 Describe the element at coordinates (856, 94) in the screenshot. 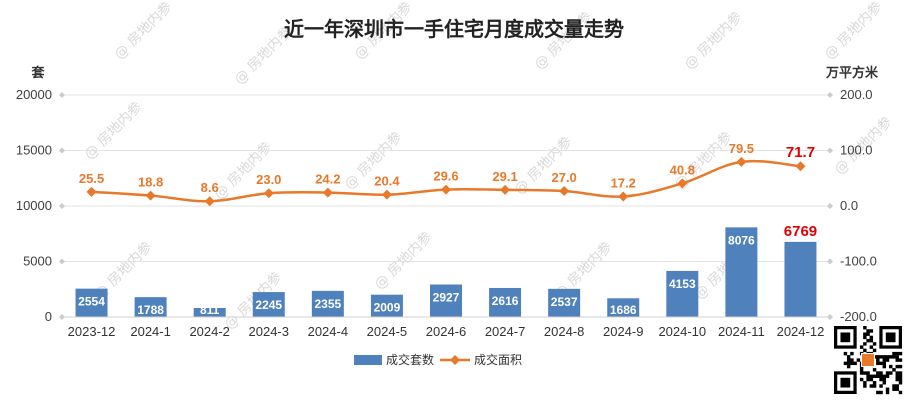

I see `right-axis-tick-label: 200.0` at that location.